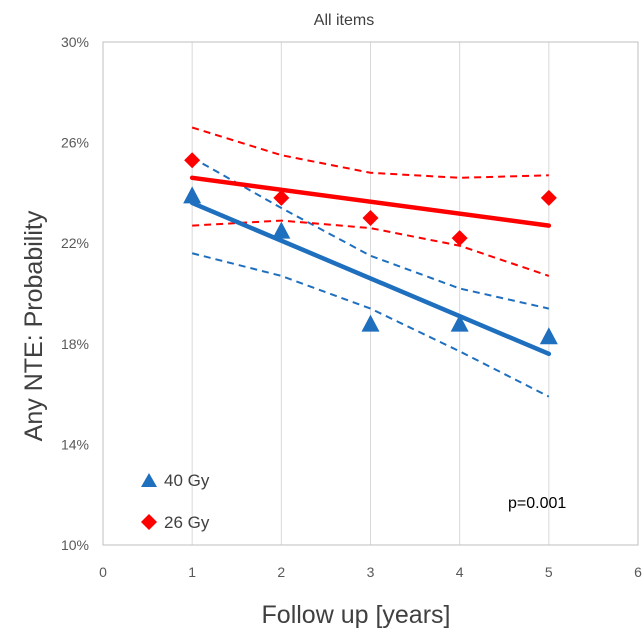 The height and width of the screenshot is (638, 643). Describe the element at coordinates (175, 501) in the screenshot. I see `legend: 40 Gy 26 Gy` at that location.